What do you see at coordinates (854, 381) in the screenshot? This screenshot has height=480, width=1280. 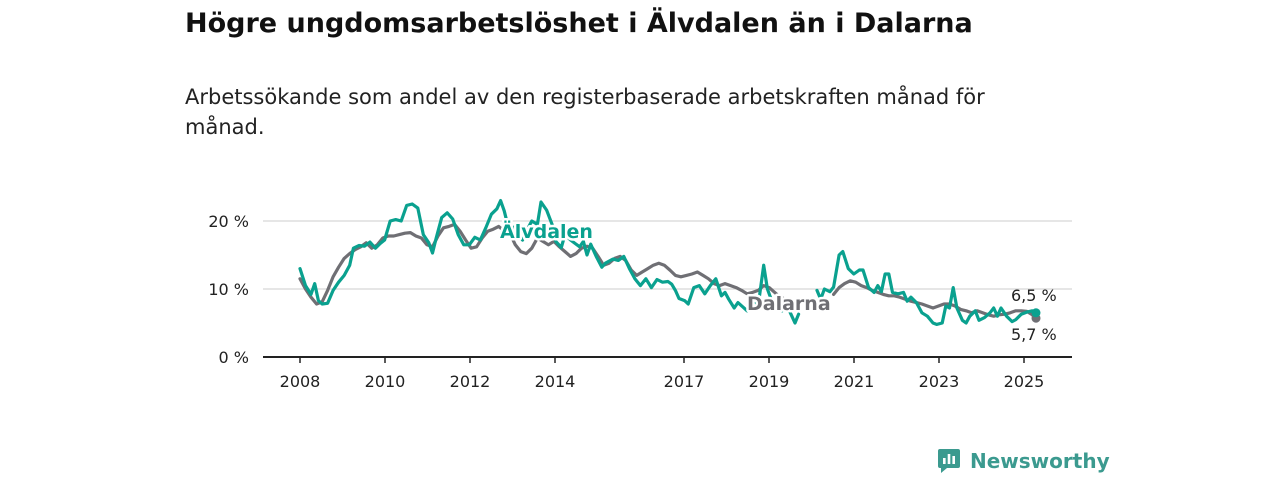 I see `x-tick-label: 2021` at bounding box center [854, 381].